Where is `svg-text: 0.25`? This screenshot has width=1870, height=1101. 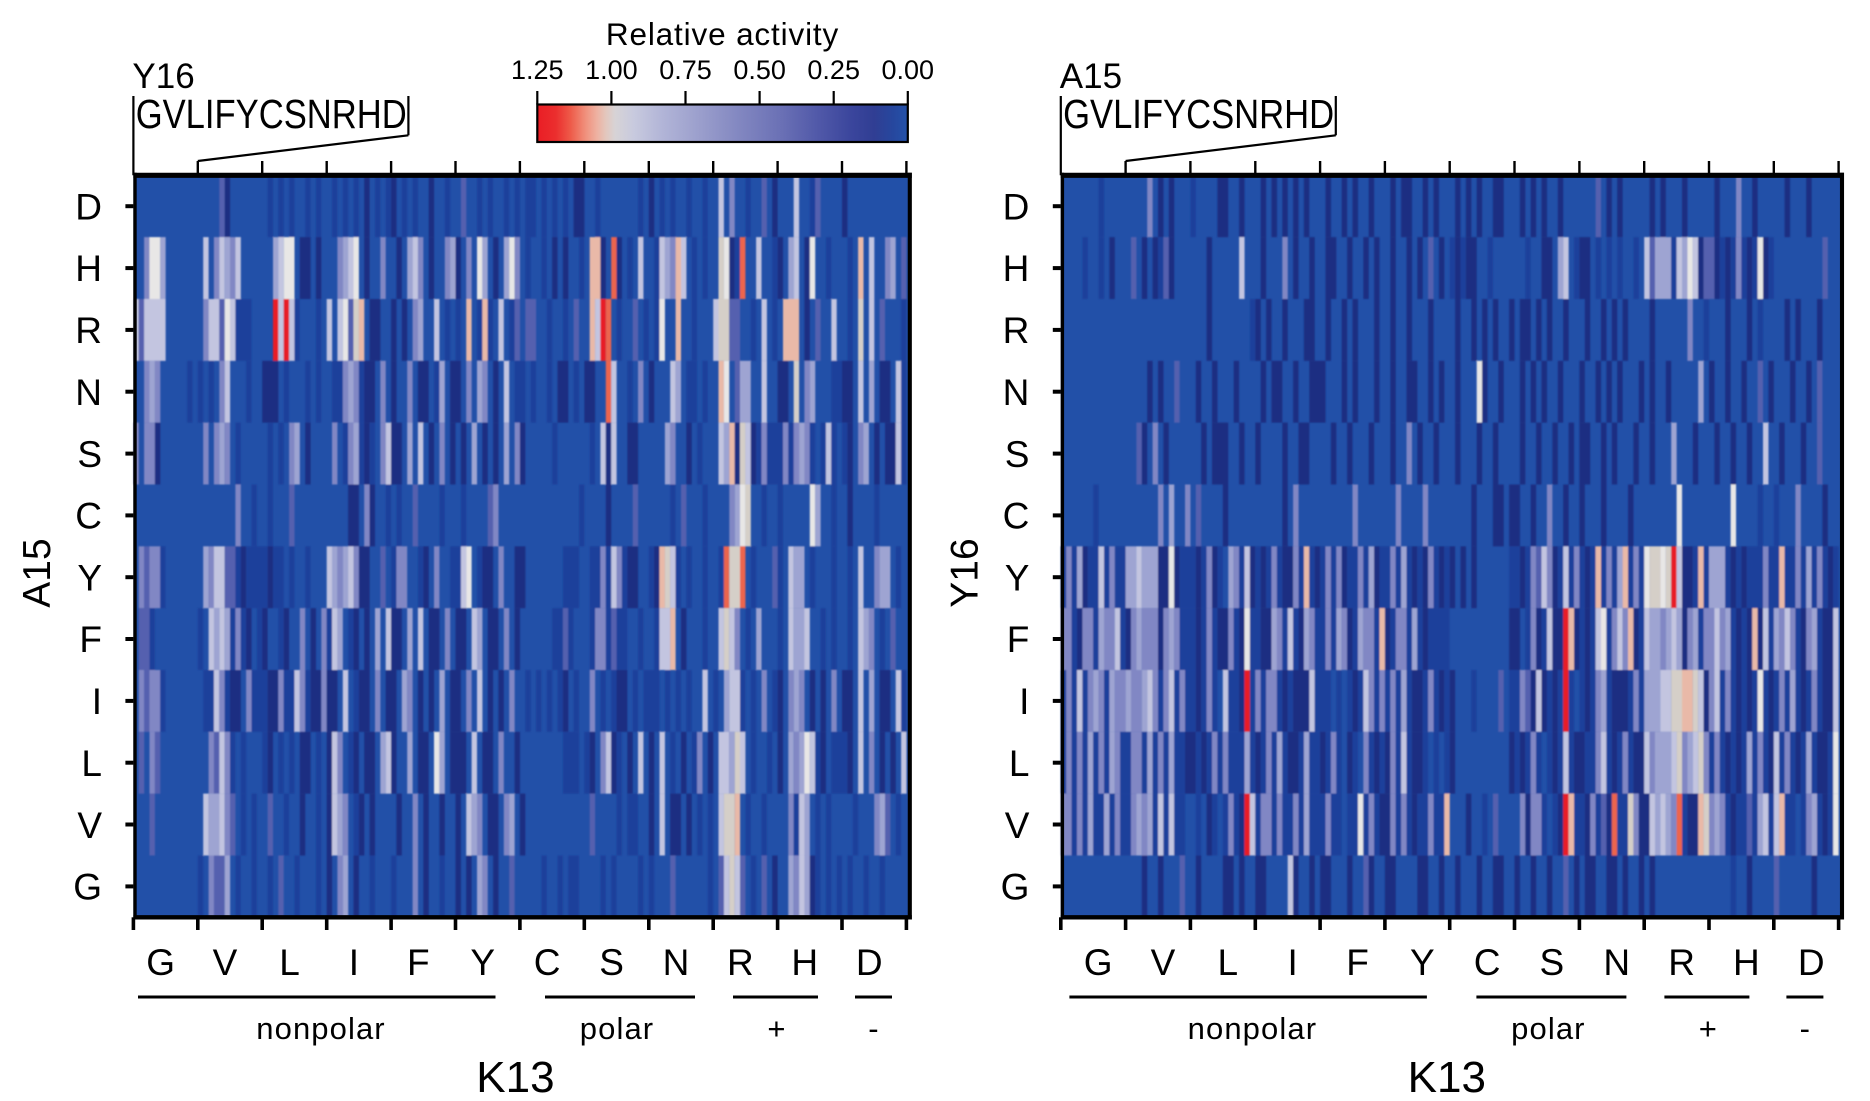 svg-text: 0.25 is located at coordinates (833, 70).